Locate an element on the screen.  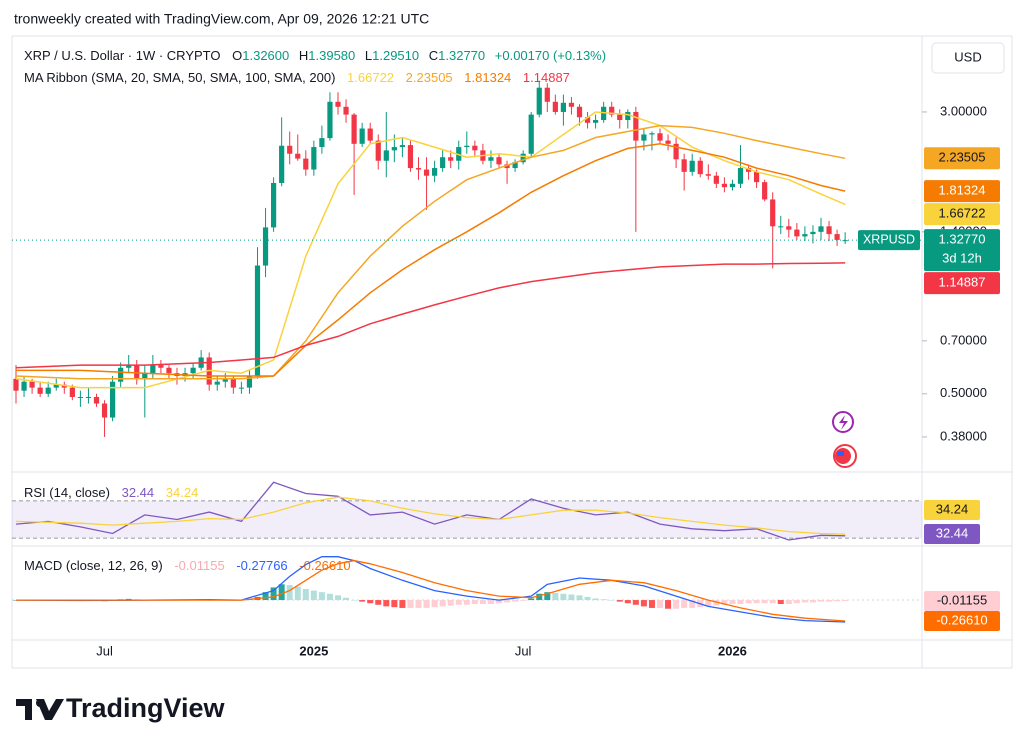
events-icon-canton is located at coordinates (840, 453).